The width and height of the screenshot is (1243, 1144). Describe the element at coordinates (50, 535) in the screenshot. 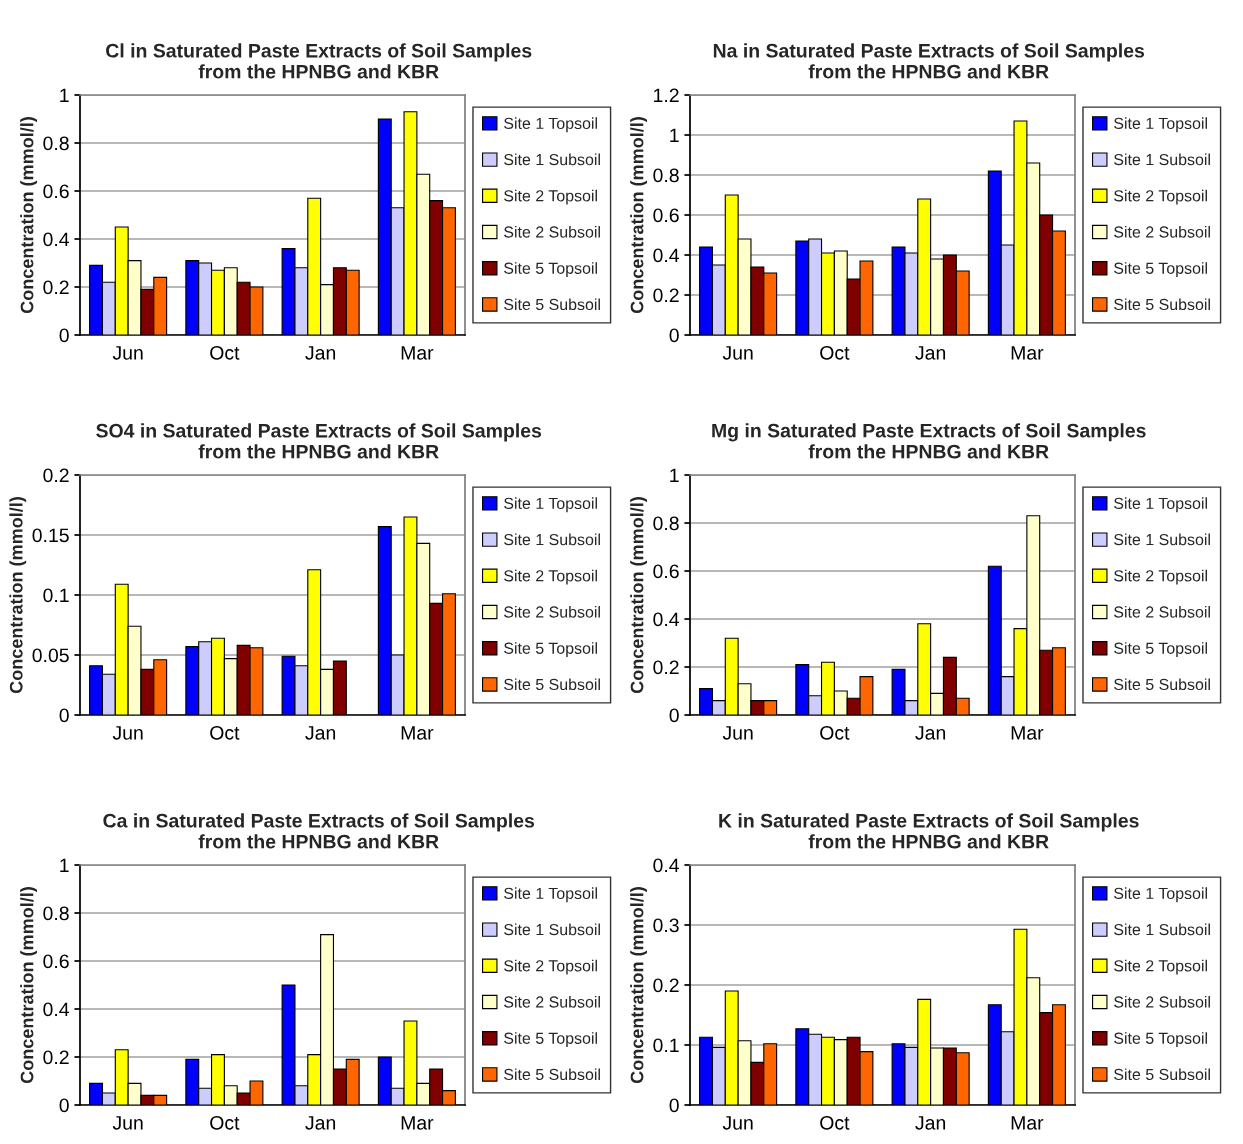

I see `y-tick-label: 0.15` at that location.